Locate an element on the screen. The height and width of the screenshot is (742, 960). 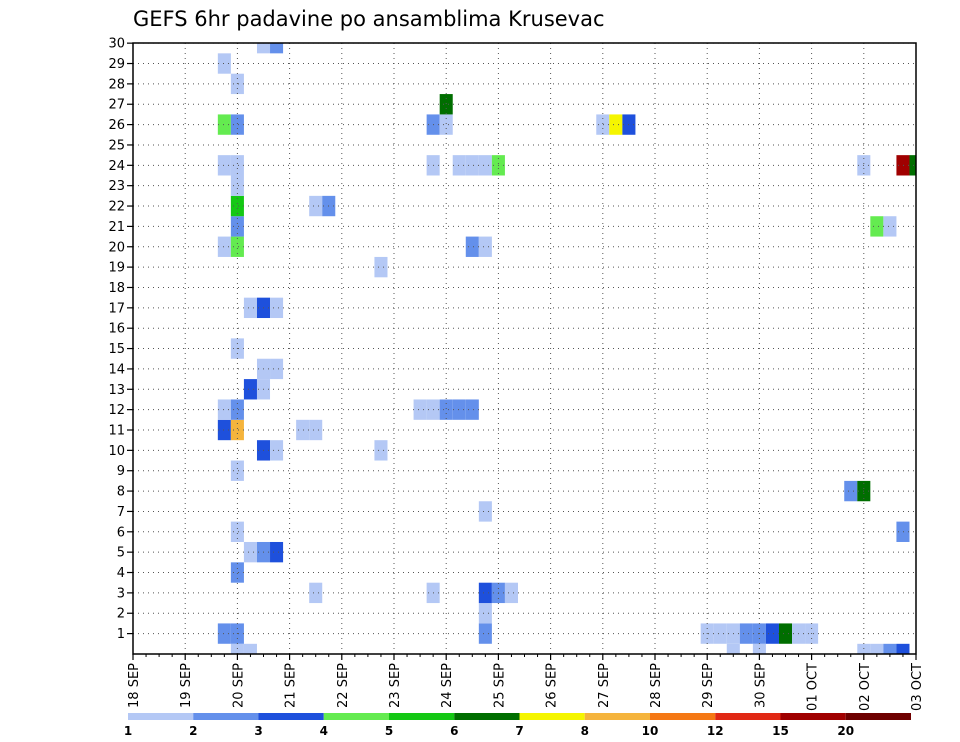
x-tick-label-11: 29 SEP is located at coordinates (708, 685).